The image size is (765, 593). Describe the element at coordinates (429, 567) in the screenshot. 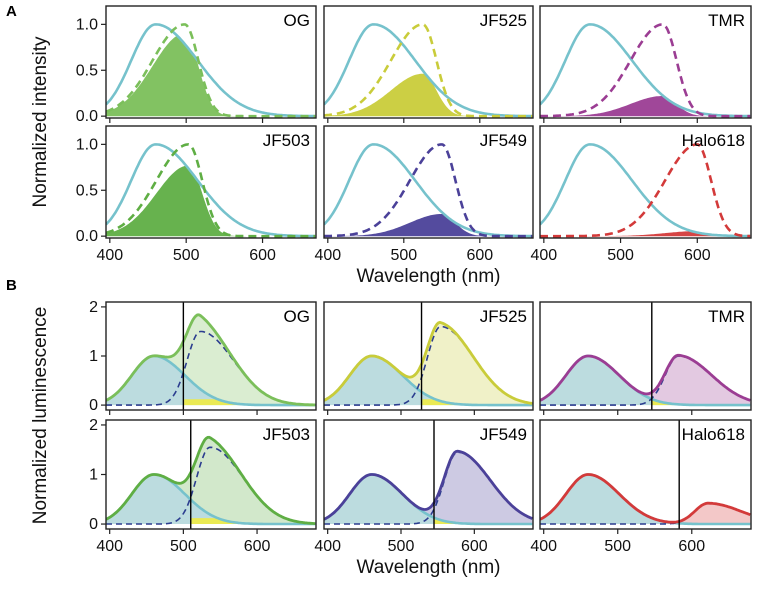

I see `x-axis-title: Wavelength (nm)` at that location.